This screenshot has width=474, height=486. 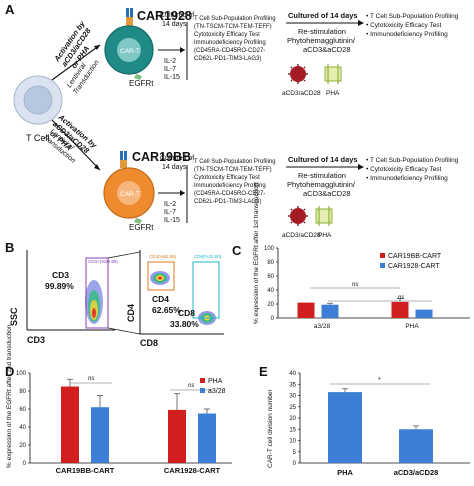 What do you see at coordinates (229, 186) in the screenshot?
I see `svg-text: ·Immunodeficiency Profiling` at bounding box center [229, 186].